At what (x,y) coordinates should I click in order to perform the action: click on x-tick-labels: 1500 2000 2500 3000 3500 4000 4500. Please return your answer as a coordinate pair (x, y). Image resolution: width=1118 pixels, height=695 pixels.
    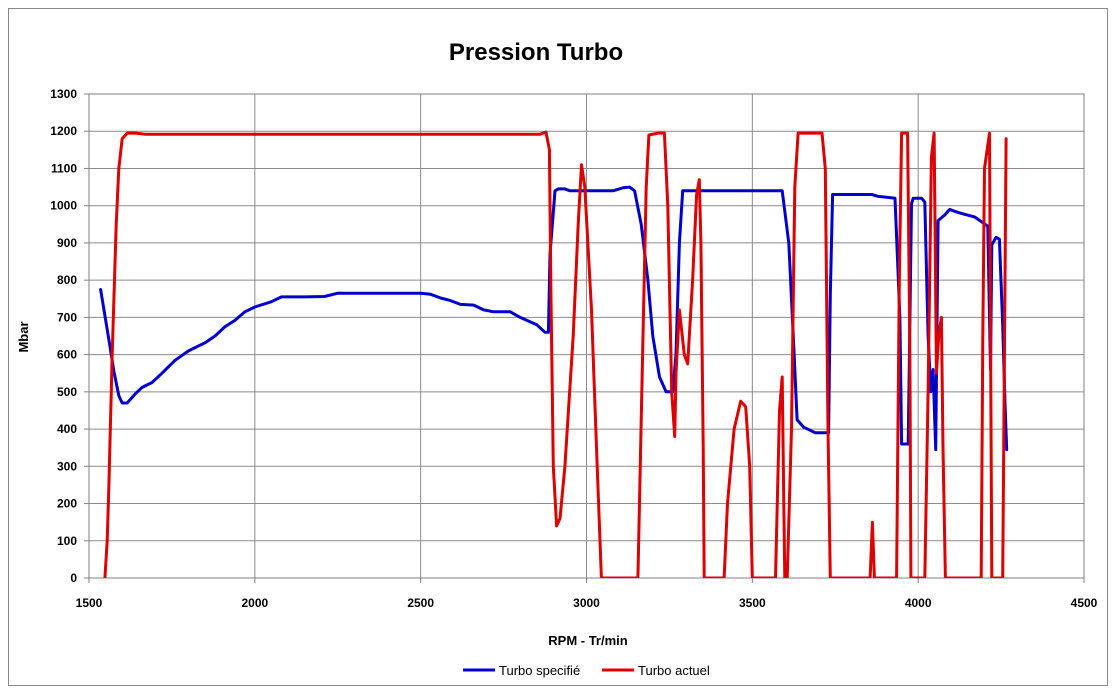
    Looking at the image, I should click on (587, 603).